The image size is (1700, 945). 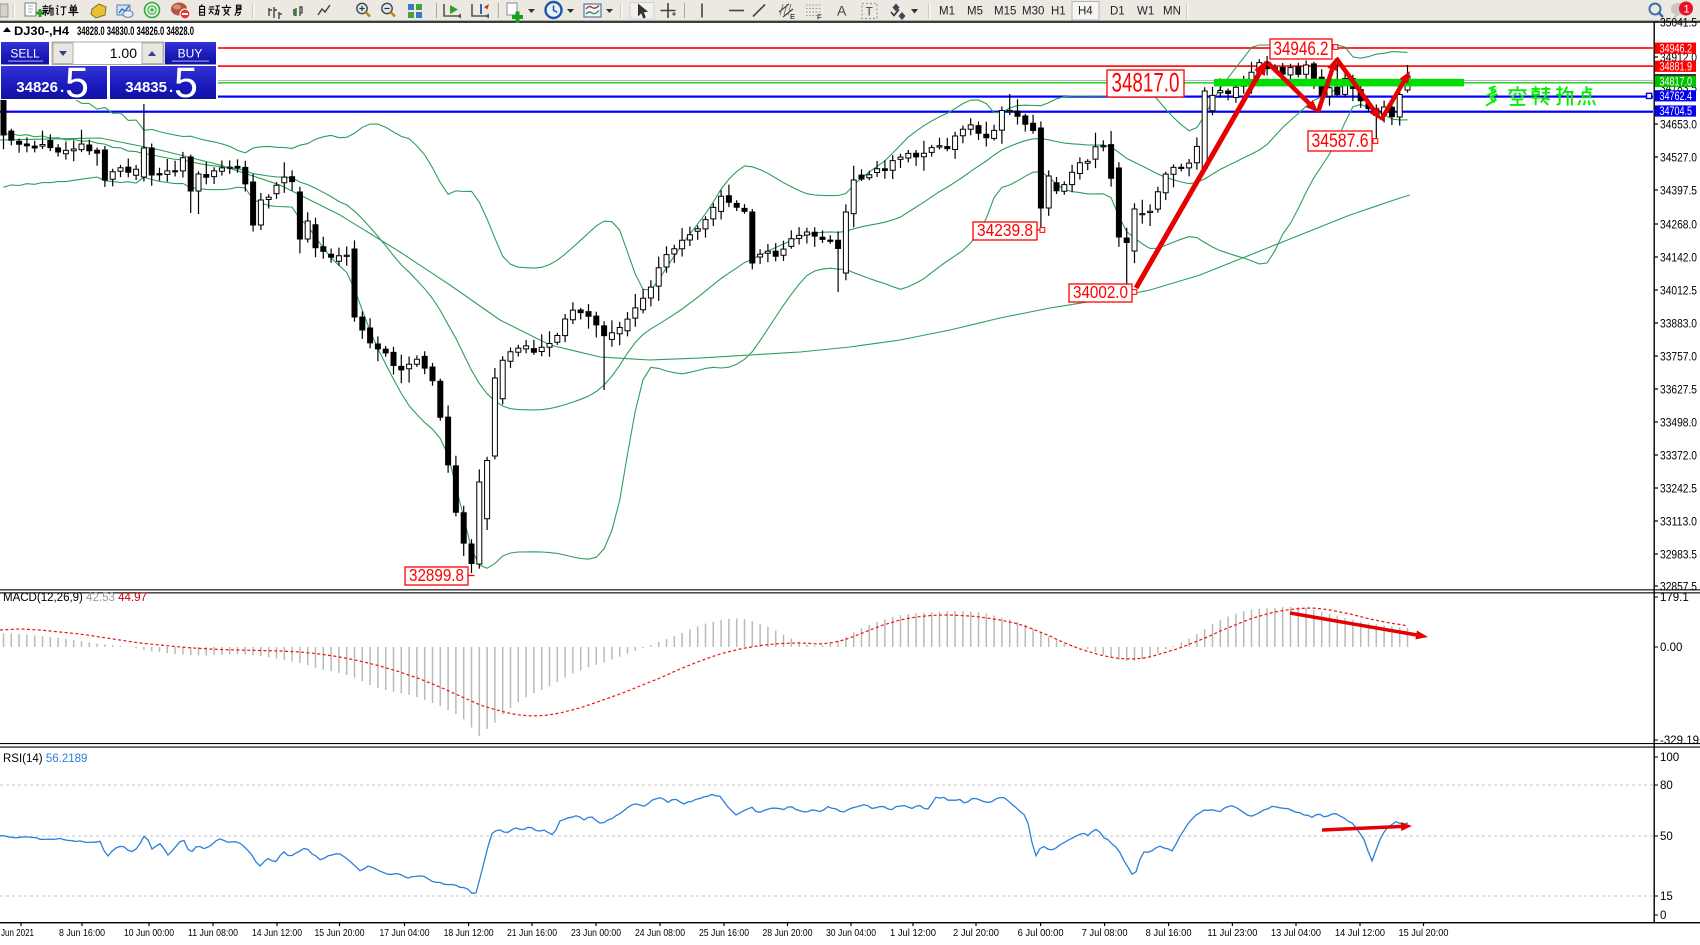 What do you see at coordinates (1678, 259) in the screenshot?
I see `svg-text: 34142.0` at bounding box center [1678, 259].